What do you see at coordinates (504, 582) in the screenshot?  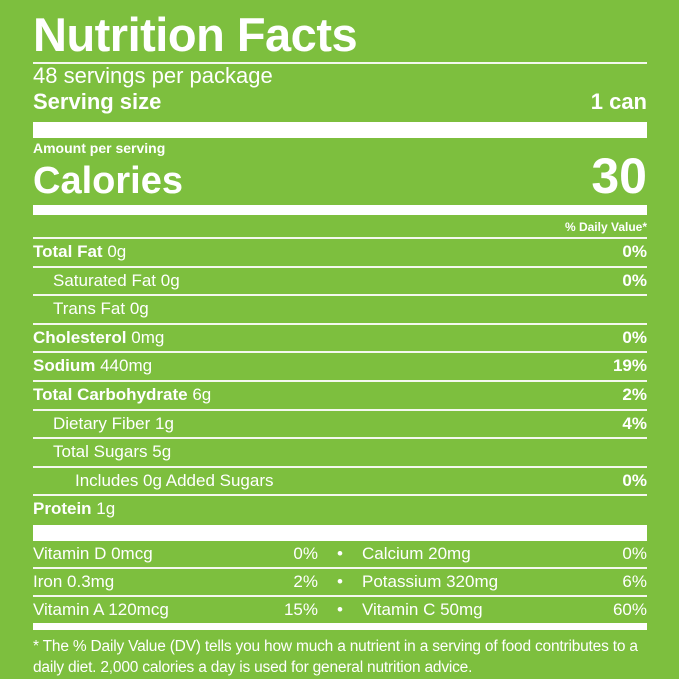 I see `vitamin-cell-right: Potassium 320mg 6%` at bounding box center [504, 582].